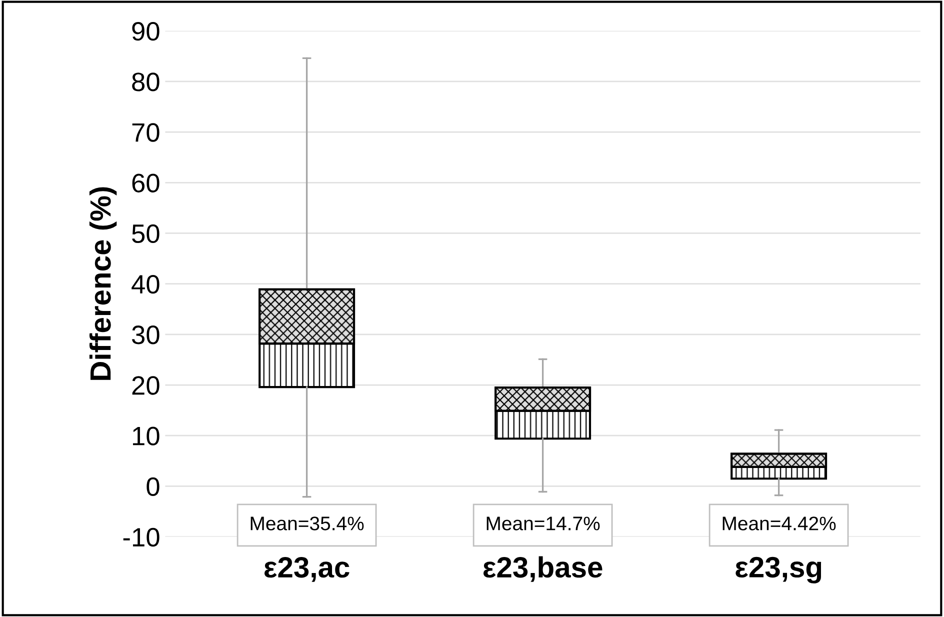 This screenshot has height=617, width=944. Describe the element at coordinates (779, 523) in the screenshot. I see `annotation: Mean=4.42%` at that location.